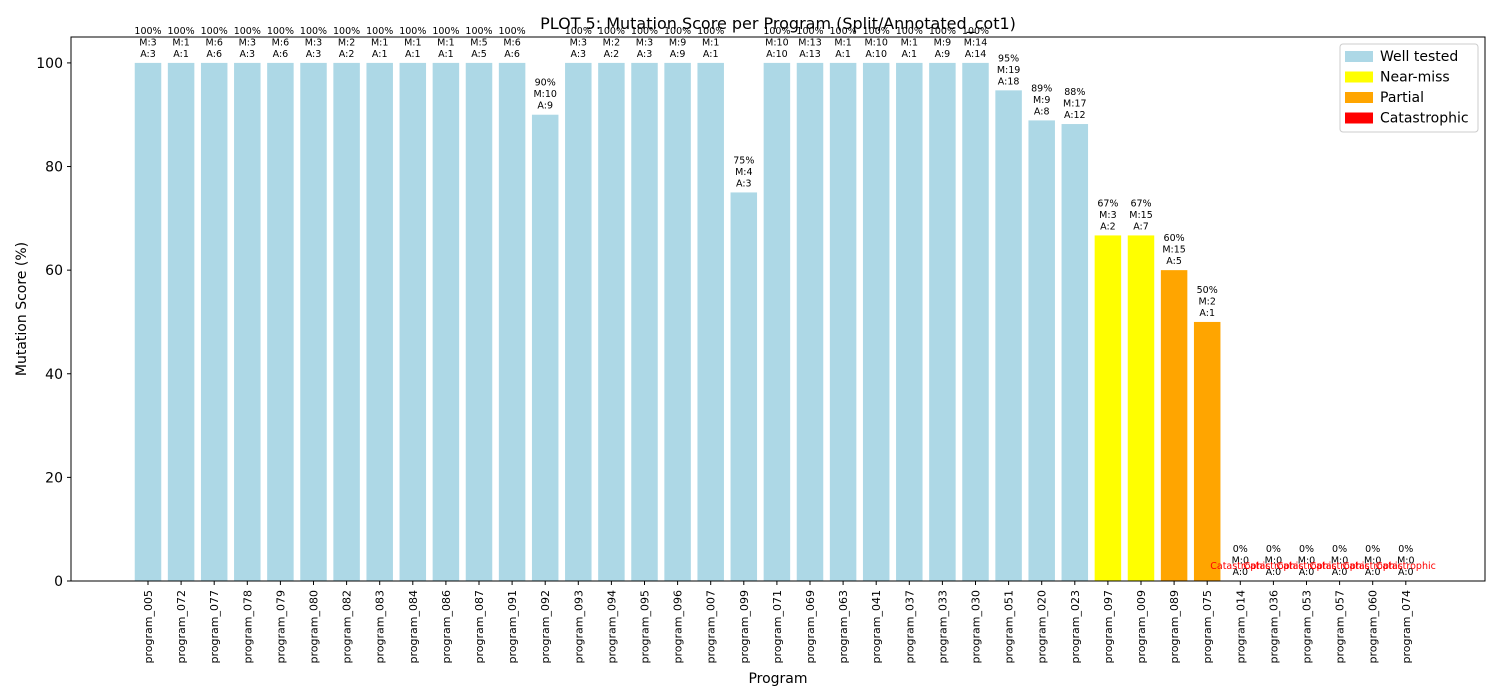  What do you see at coordinates (876, 626) in the screenshot?
I see `x-tick-label: program_041` at bounding box center [876, 626].